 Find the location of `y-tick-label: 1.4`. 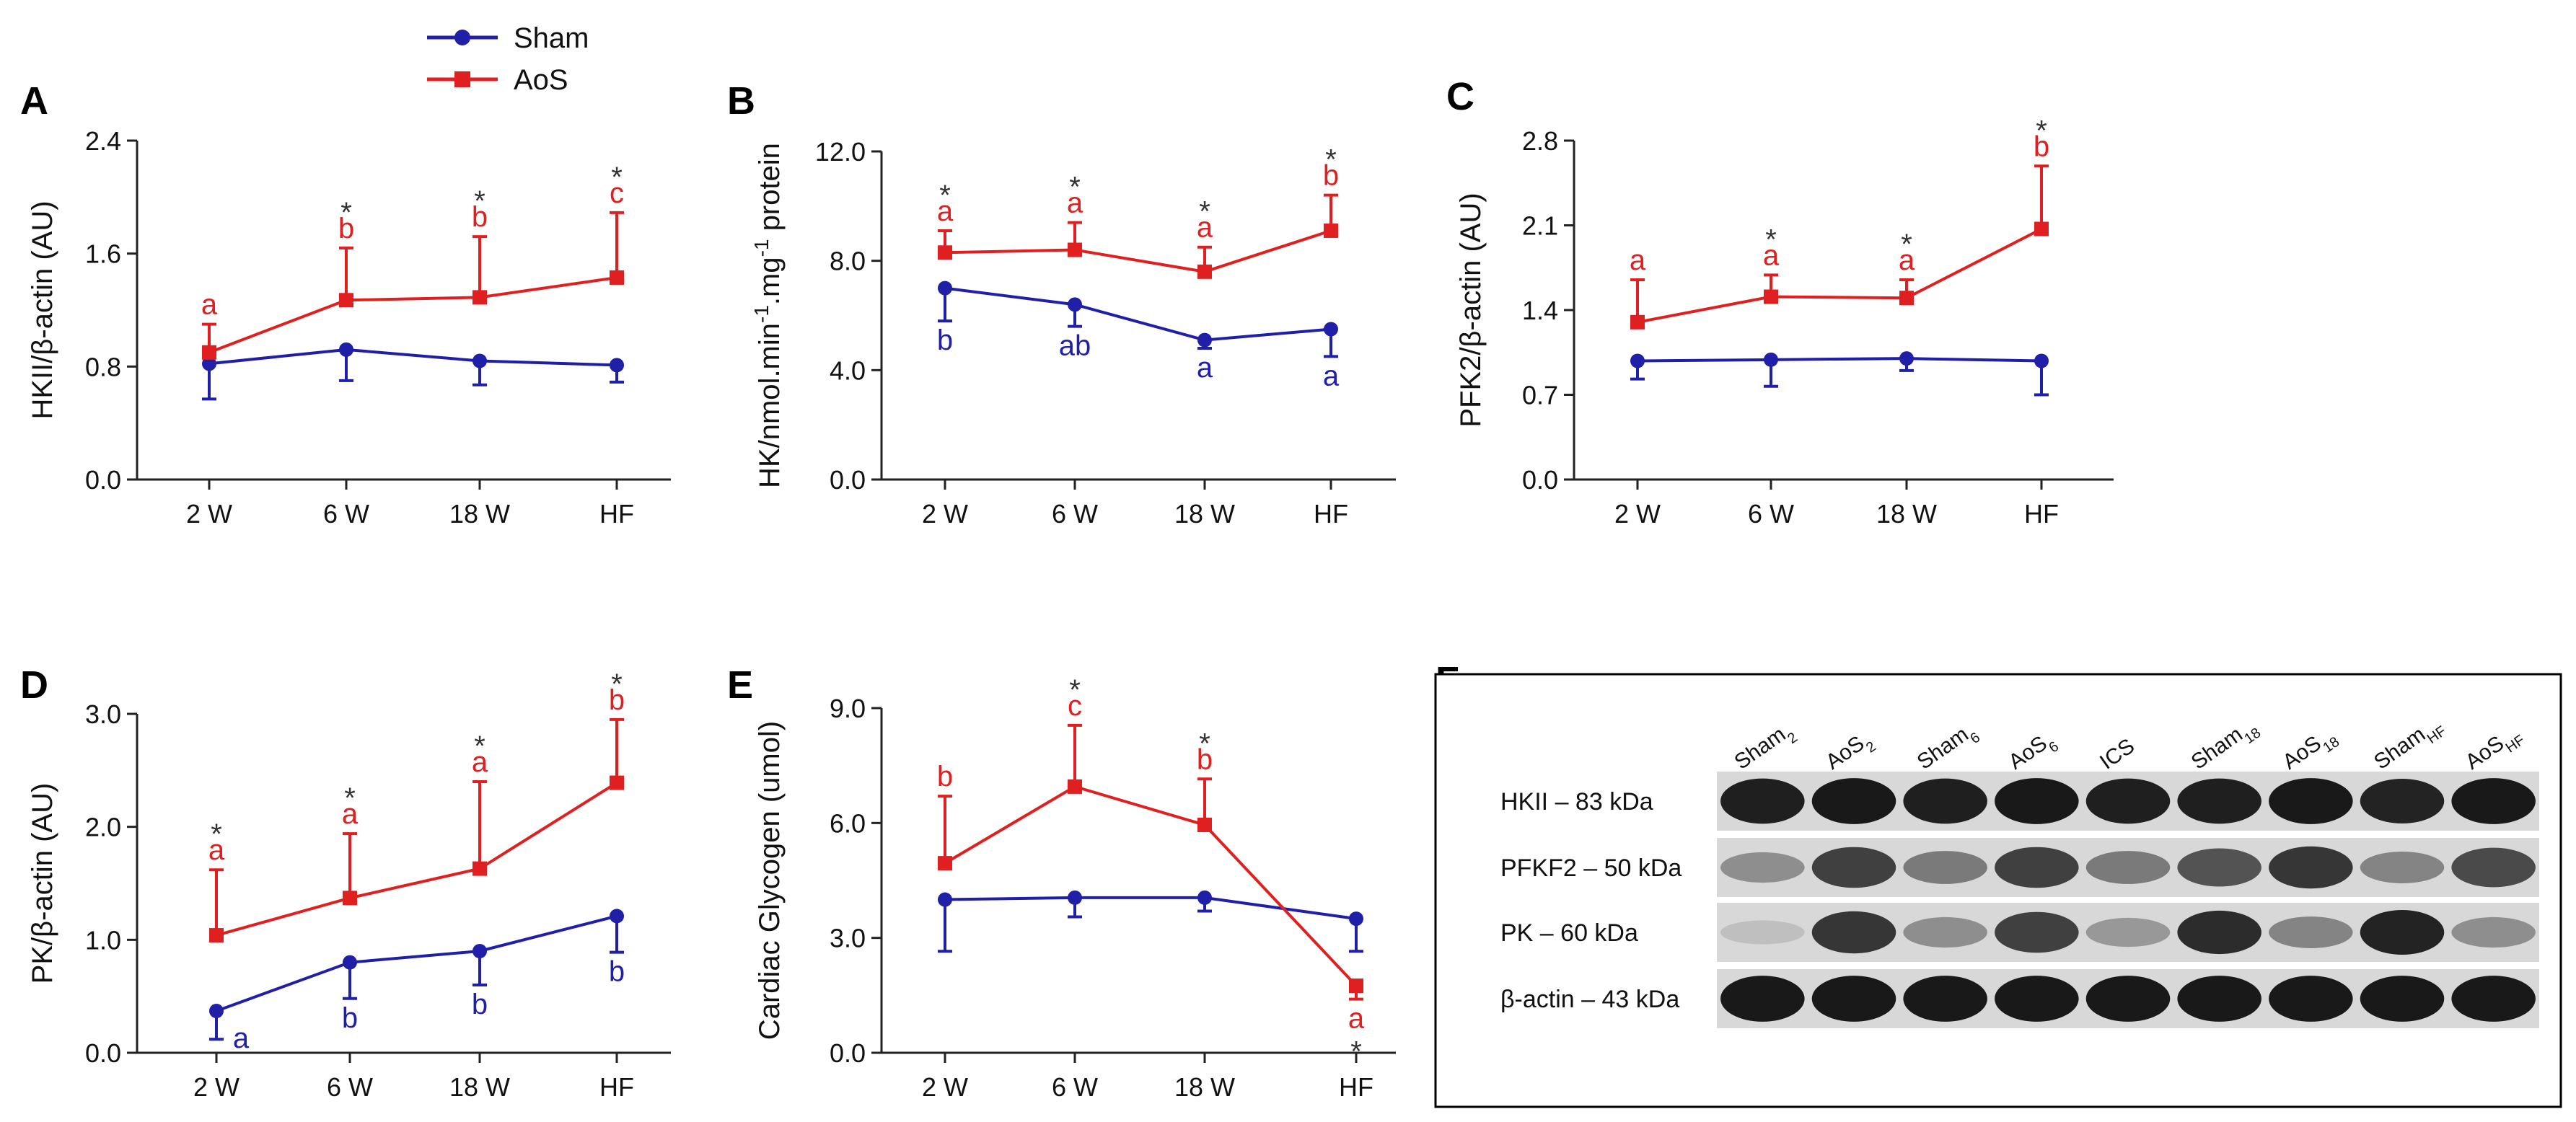

y-tick-label: 1.4 is located at coordinates (1540, 310).